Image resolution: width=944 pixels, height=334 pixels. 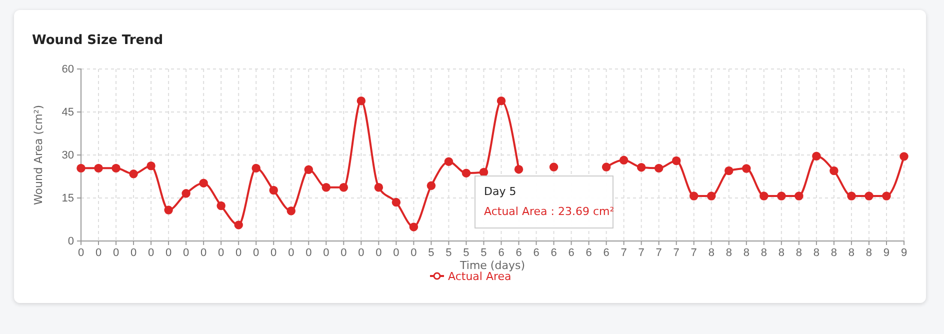 I want to click on y-tick-label: 15, so click(x=68, y=198).